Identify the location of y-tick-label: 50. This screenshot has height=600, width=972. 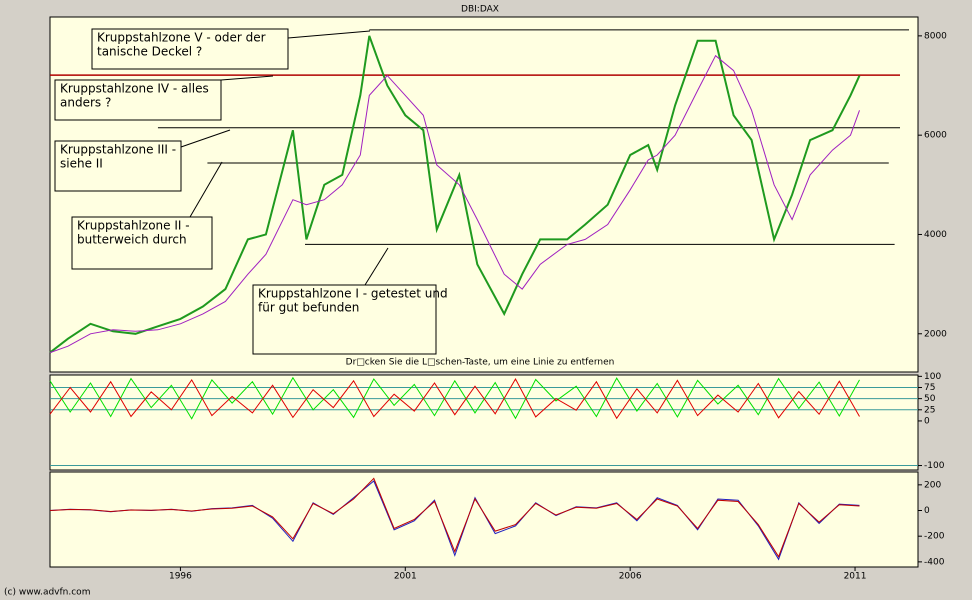
(930, 399).